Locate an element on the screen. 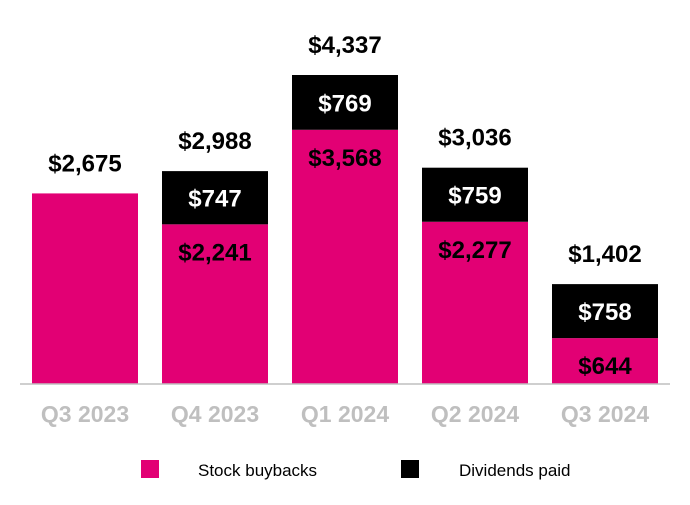 This screenshot has height=505, width=690. legend-label: Stock buybacks is located at coordinates (257, 470).